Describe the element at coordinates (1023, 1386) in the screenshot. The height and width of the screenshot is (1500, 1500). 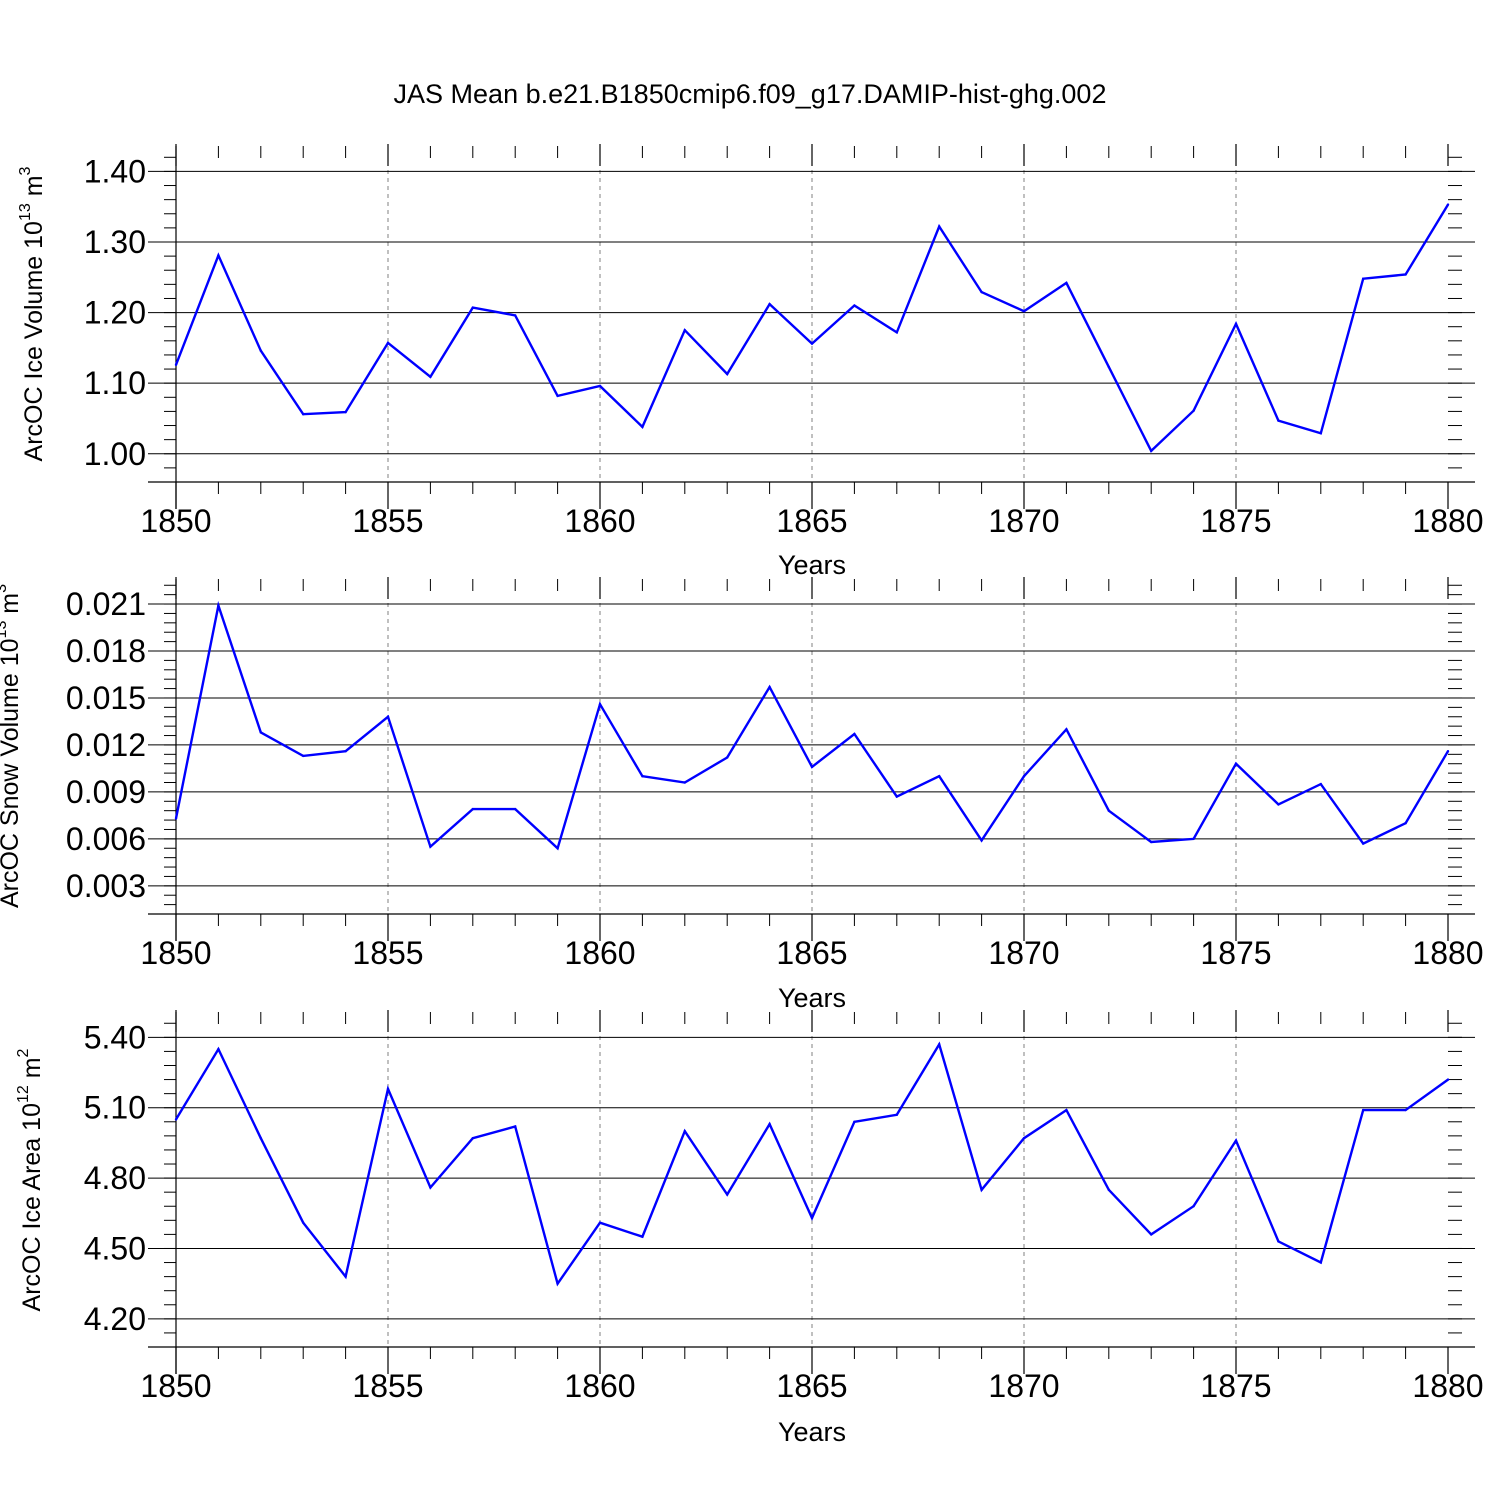
I see `x-tick-label: 1870` at that location.